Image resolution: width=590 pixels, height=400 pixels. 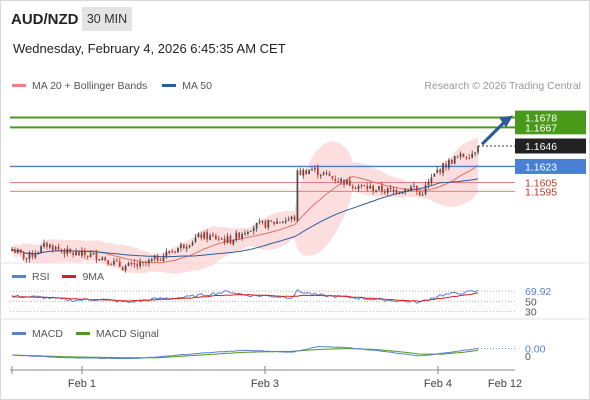 I want to click on pair-title: AUD/NZD, so click(x=45, y=19).